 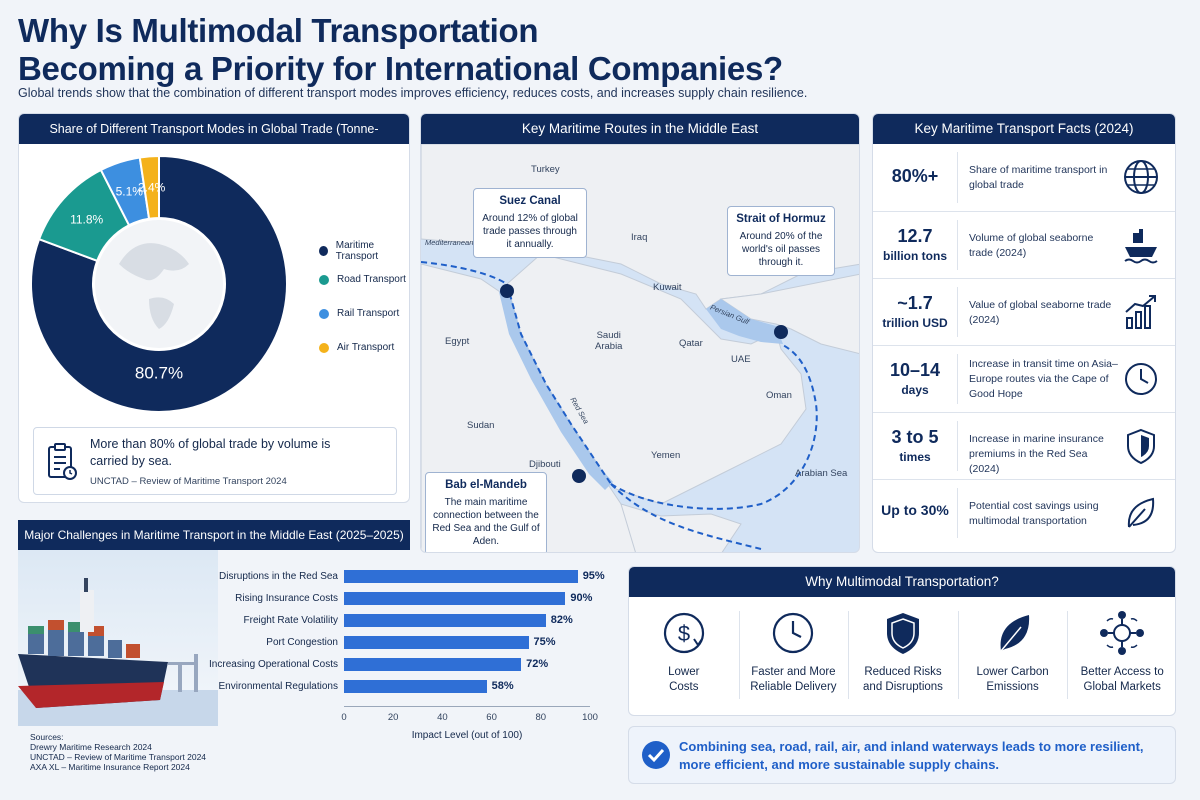 What do you see at coordinates (915, 457) in the screenshot?
I see `fact-unit: times` at bounding box center [915, 457].